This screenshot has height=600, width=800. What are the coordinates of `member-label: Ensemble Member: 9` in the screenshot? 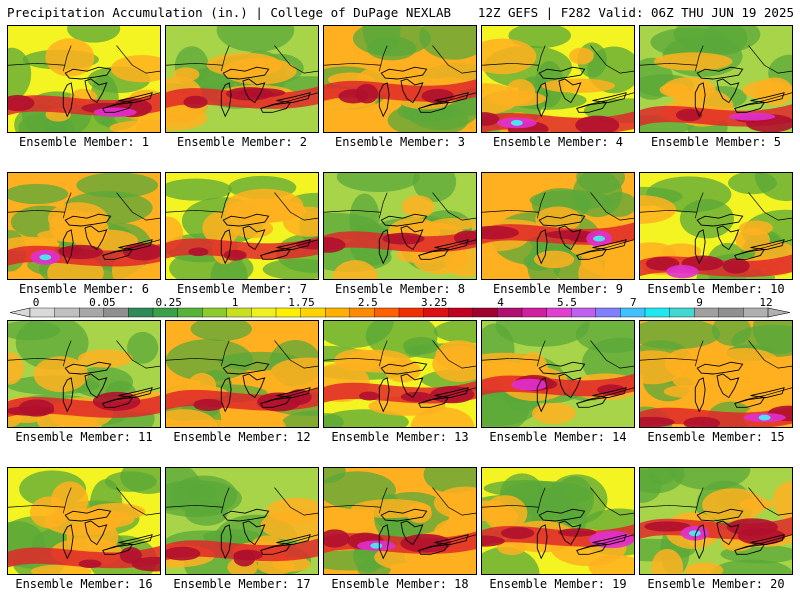 It's located at (558, 289).